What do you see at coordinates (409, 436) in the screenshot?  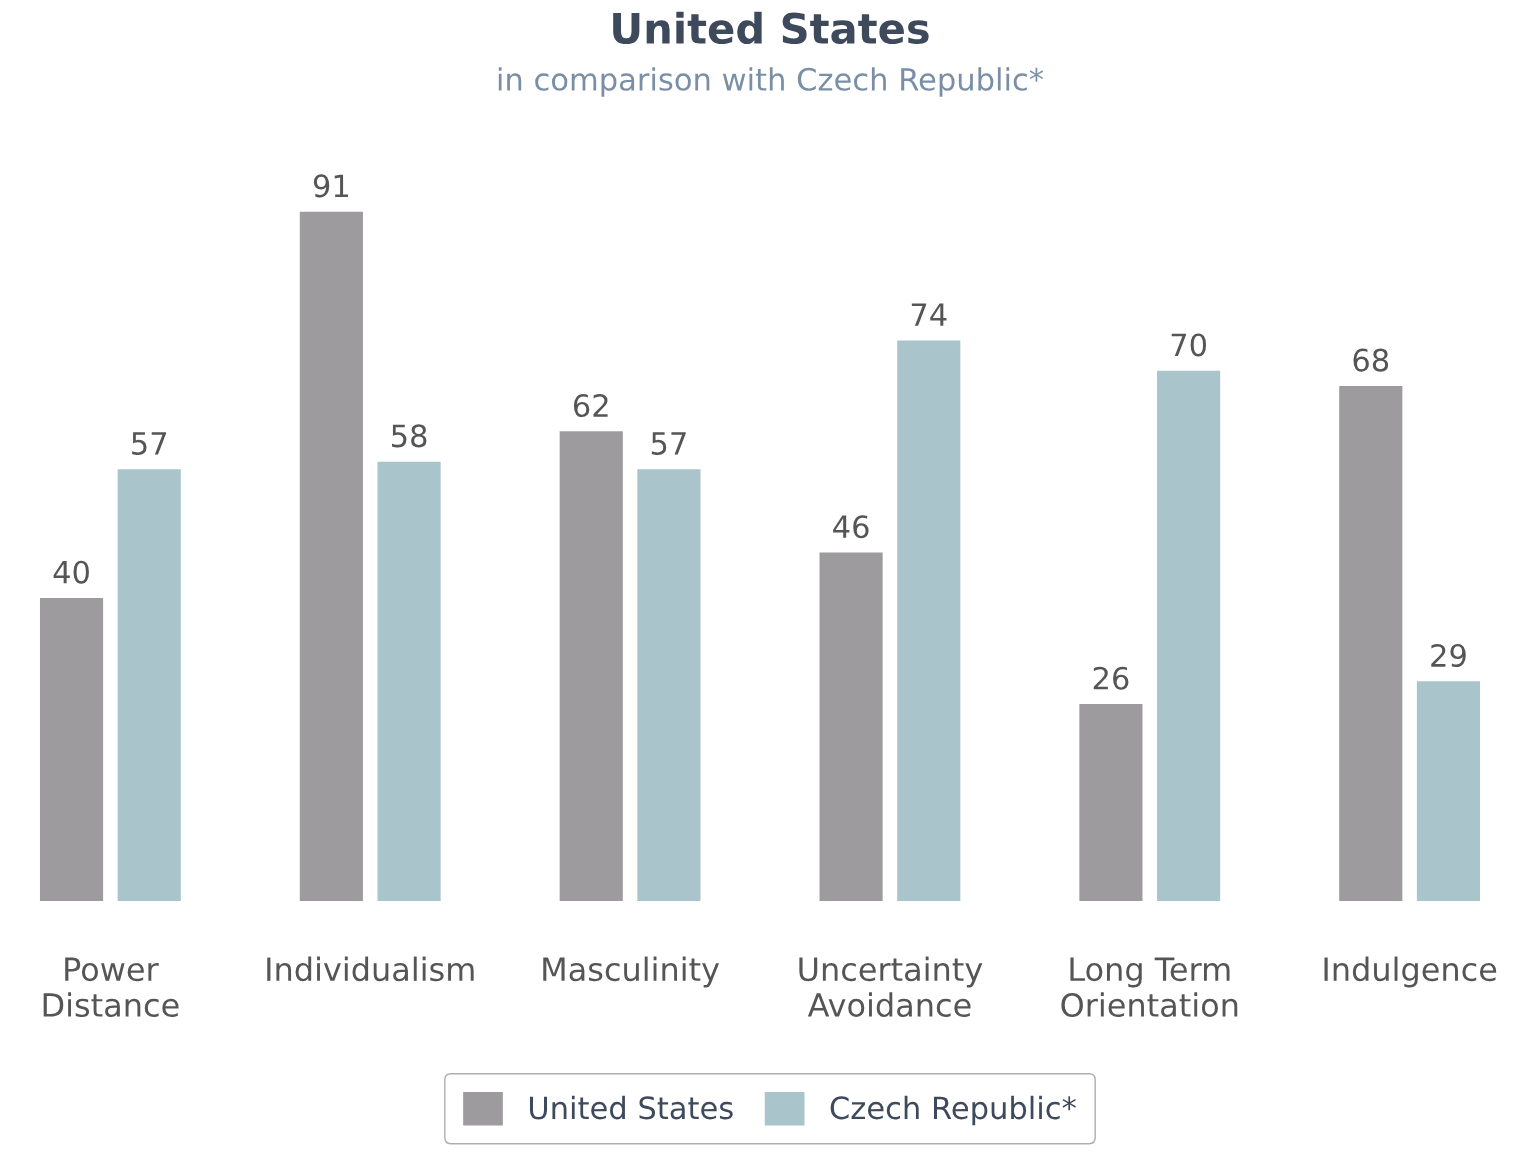 I see `data-label: 58` at bounding box center [409, 436].